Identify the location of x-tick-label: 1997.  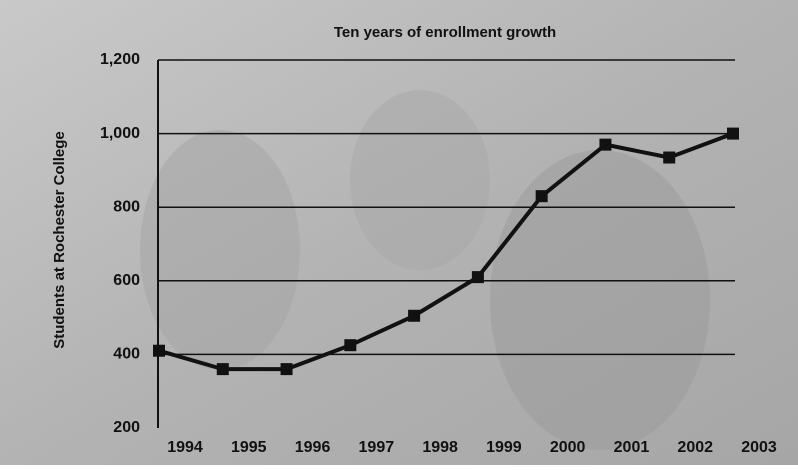
(377, 447).